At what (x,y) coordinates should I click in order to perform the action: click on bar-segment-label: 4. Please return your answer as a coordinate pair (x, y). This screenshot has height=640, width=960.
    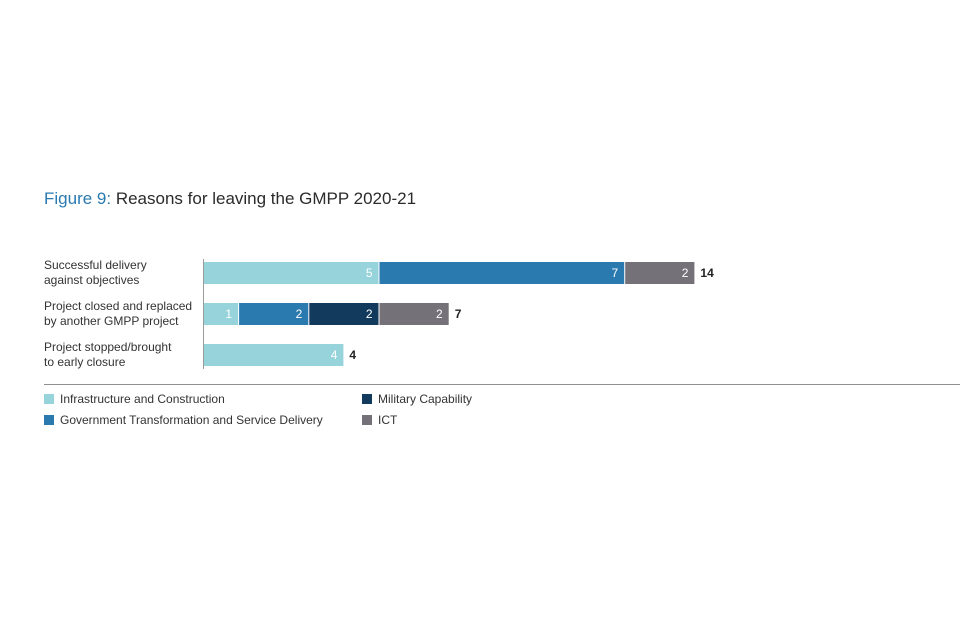
    Looking at the image, I should click on (334, 355).